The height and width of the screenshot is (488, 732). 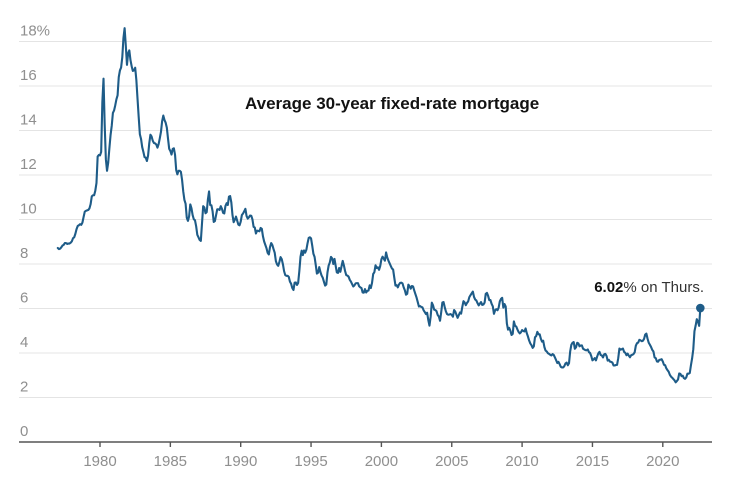 What do you see at coordinates (28, 75) in the screenshot?
I see `y-tick-label-16: 16` at bounding box center [28, 75].